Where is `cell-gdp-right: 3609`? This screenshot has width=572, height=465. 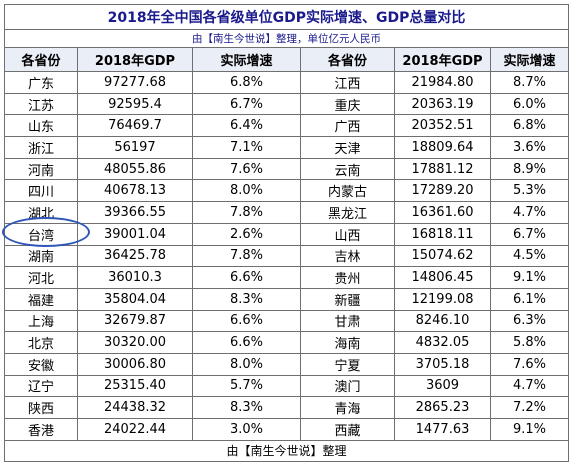 cell-gdp-right: 3609 is located at coordinates (442, 386).